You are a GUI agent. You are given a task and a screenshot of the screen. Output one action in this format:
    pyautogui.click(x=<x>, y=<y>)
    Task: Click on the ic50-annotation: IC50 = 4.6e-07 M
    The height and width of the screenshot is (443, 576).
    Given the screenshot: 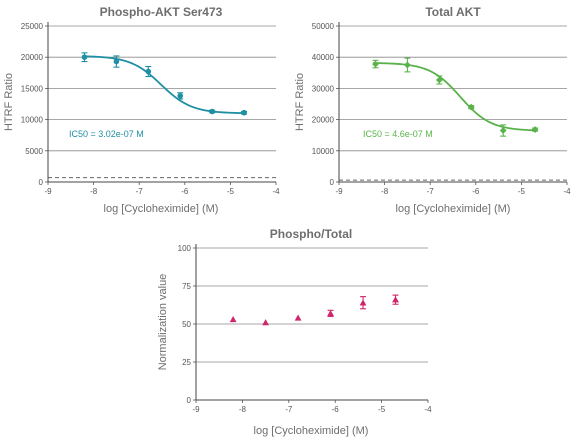 What is the action you would take?
    pyautogui.click(x=398, y=134)
    